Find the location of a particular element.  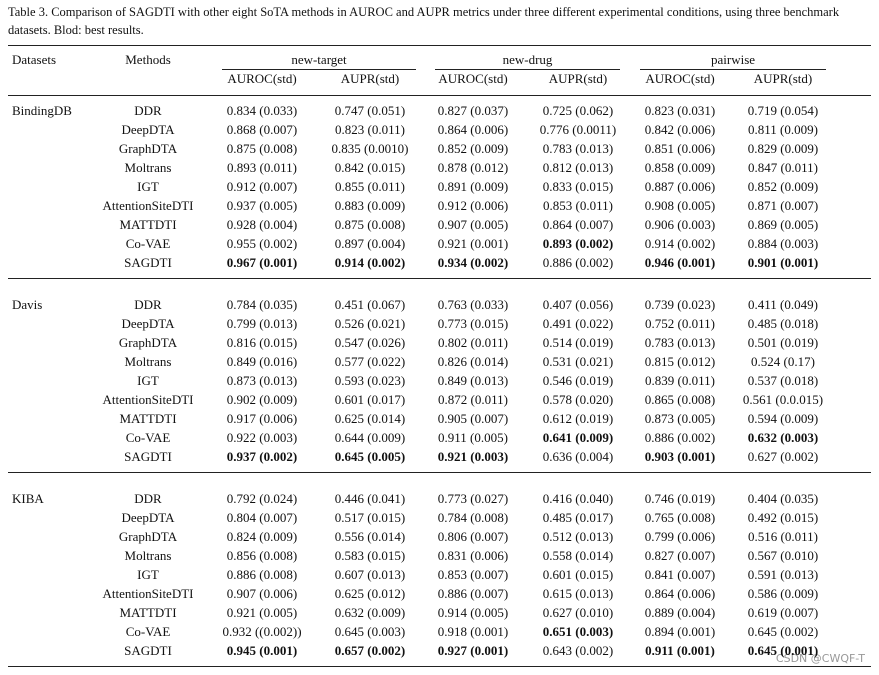

table-cell: 0.815 (0.012) is located at coordinates (680, 361).